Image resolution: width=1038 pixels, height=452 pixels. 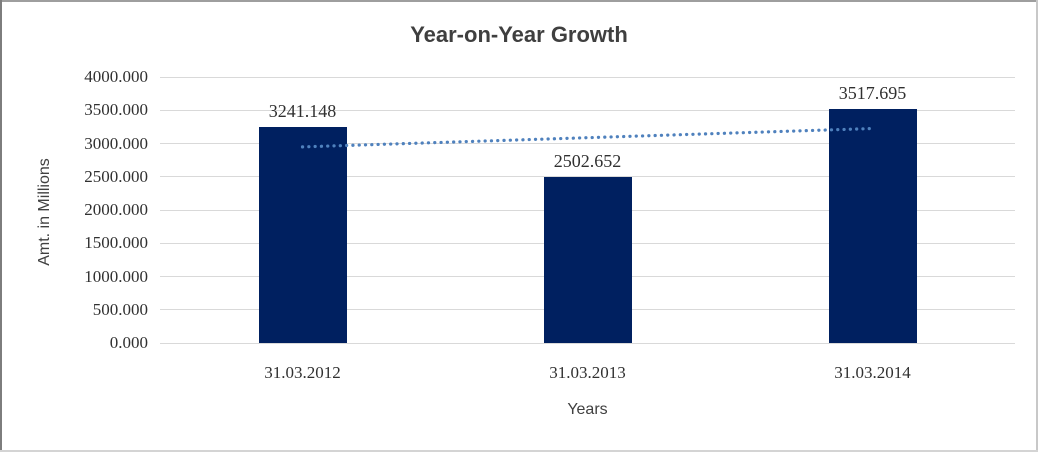 I want to click on y-tick-label: 500.000, so click(x=120, y=309).